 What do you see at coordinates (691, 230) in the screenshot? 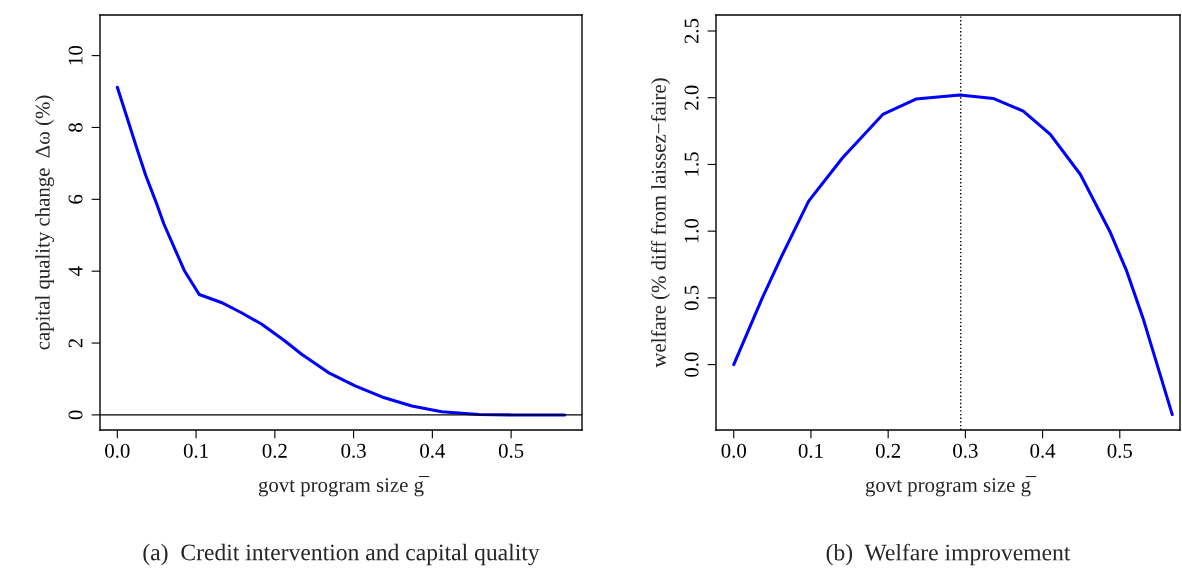
I see `y-tick-label: 1.0` at bounding box center [691, 230].